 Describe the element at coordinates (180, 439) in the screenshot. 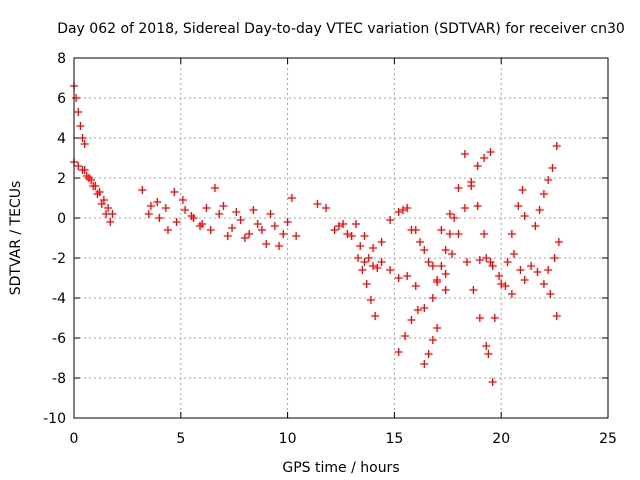

I see `x-tick-label: 5` at that location.